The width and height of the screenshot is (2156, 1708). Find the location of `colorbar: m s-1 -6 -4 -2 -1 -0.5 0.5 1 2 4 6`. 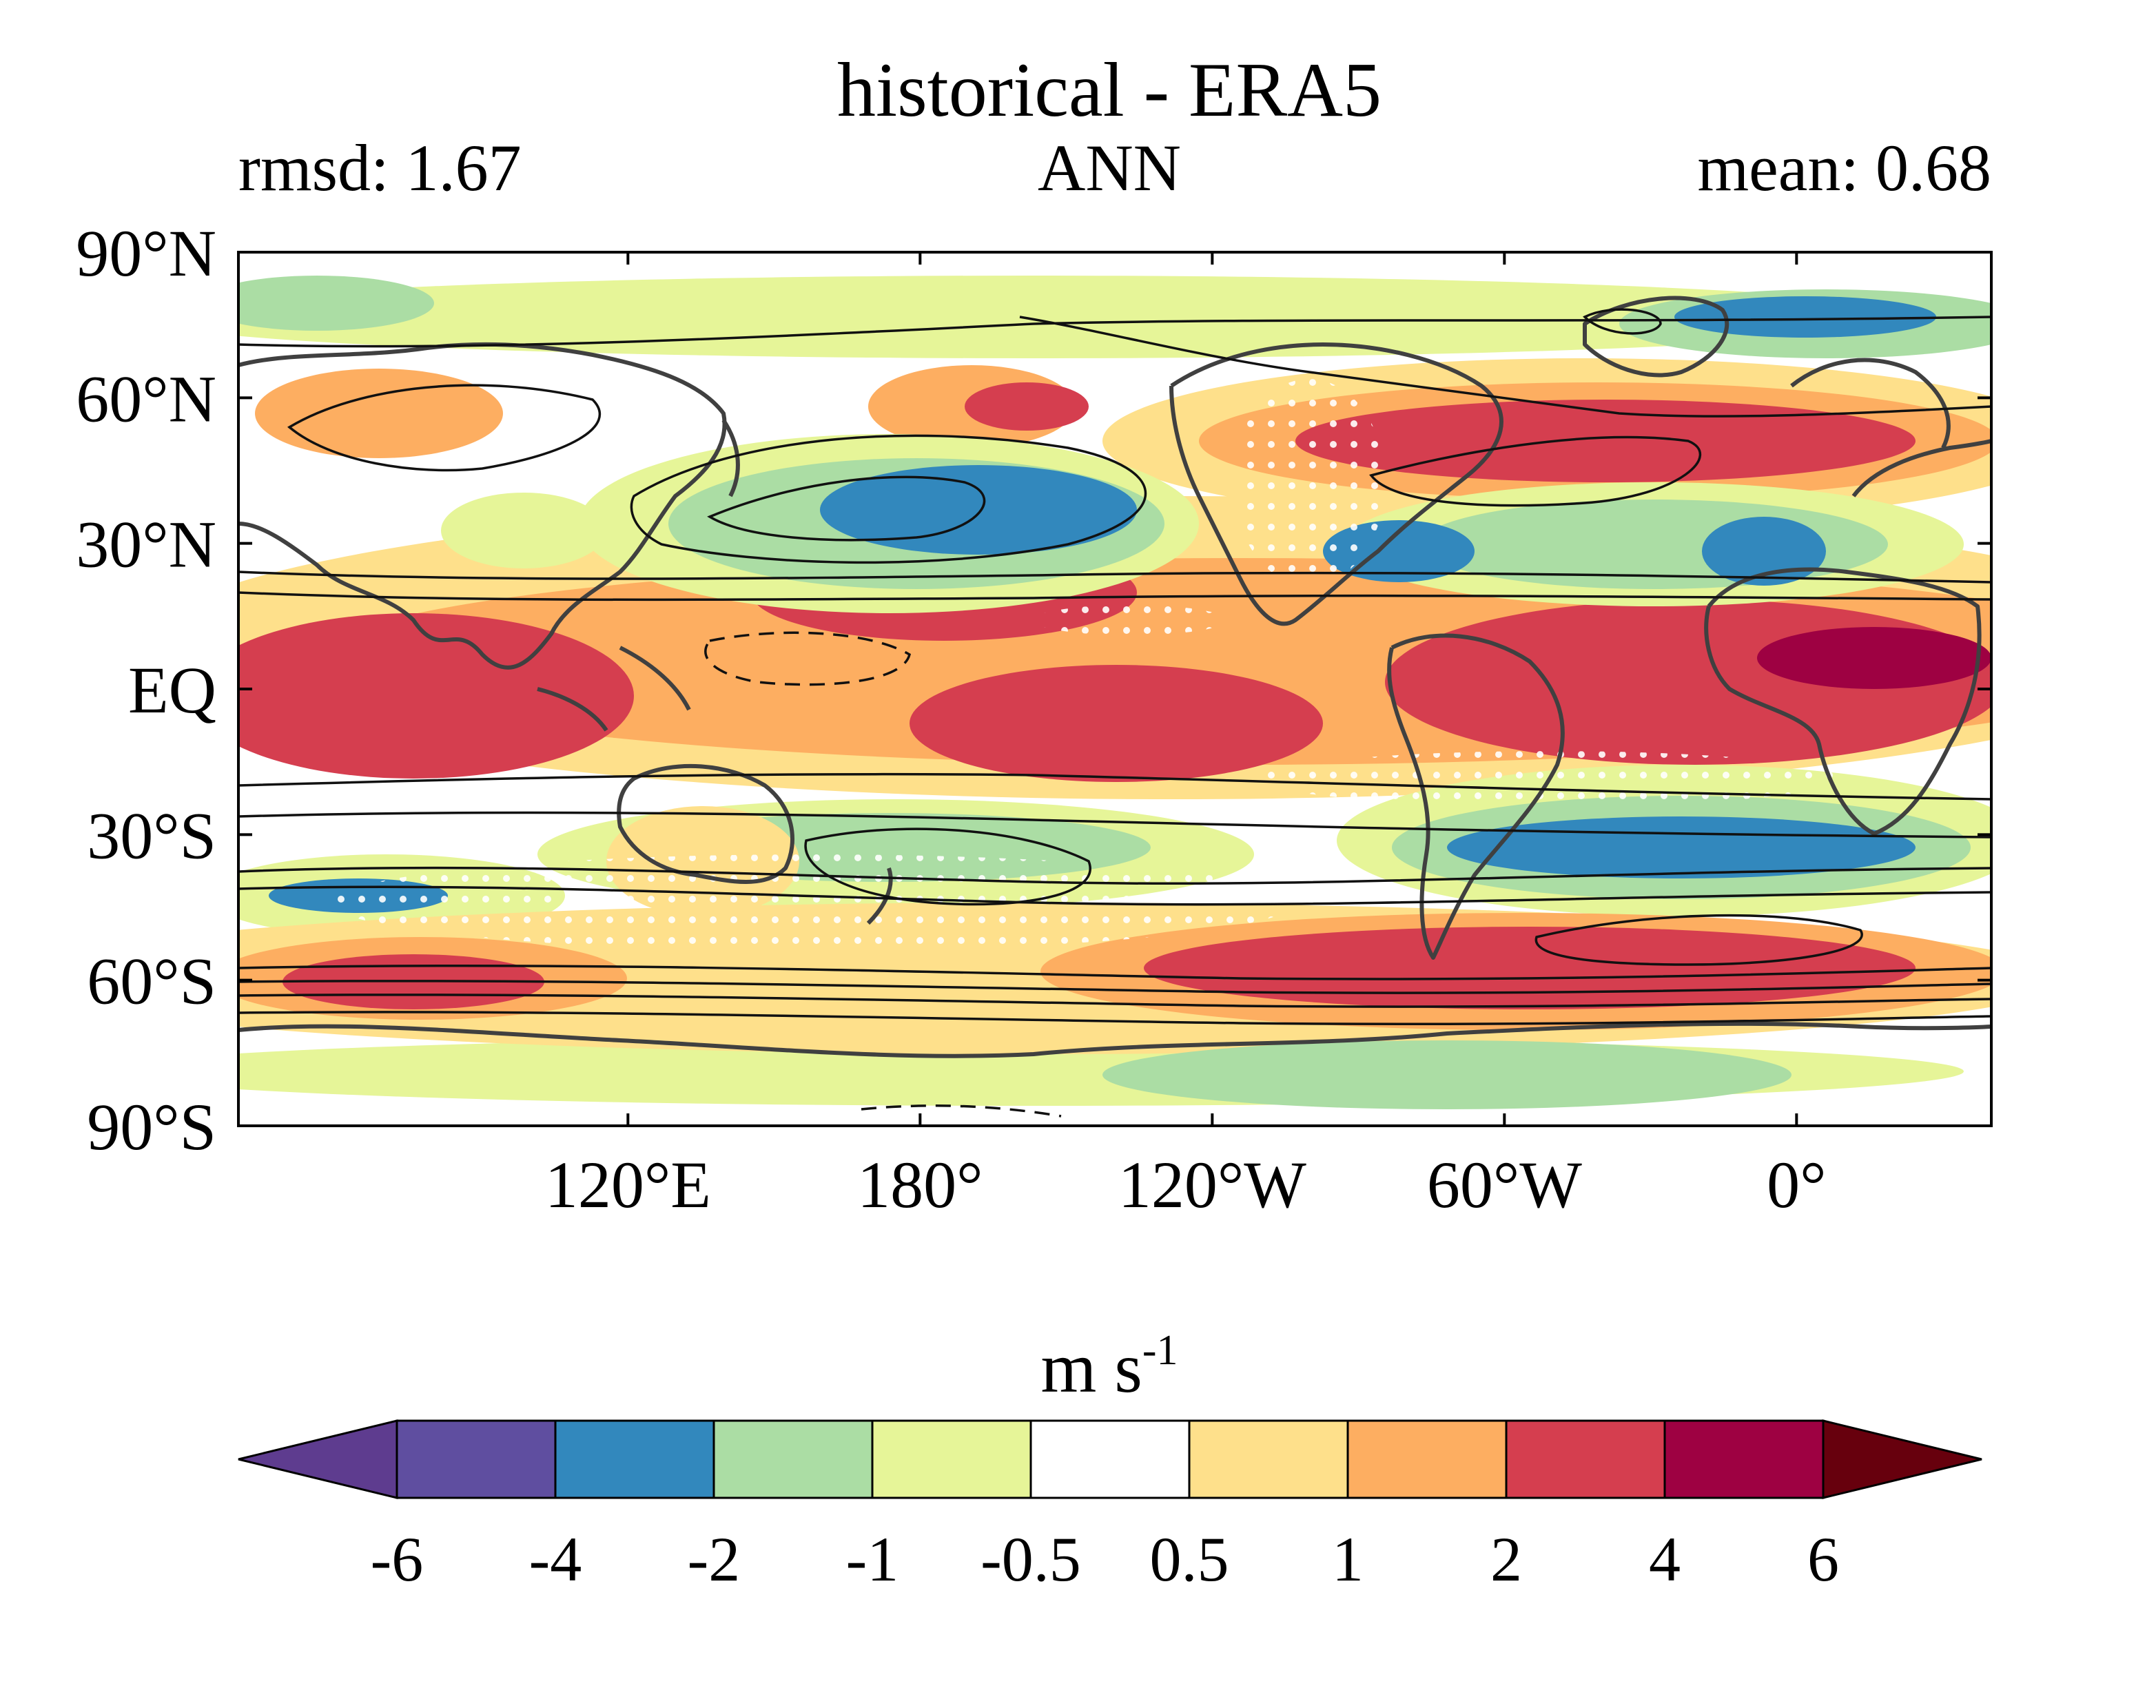

colorbar: m s-1 -6 -4 -2 -1 -0.5 0.5 1 2 4 6 is located at coordinates (1110, 1460).